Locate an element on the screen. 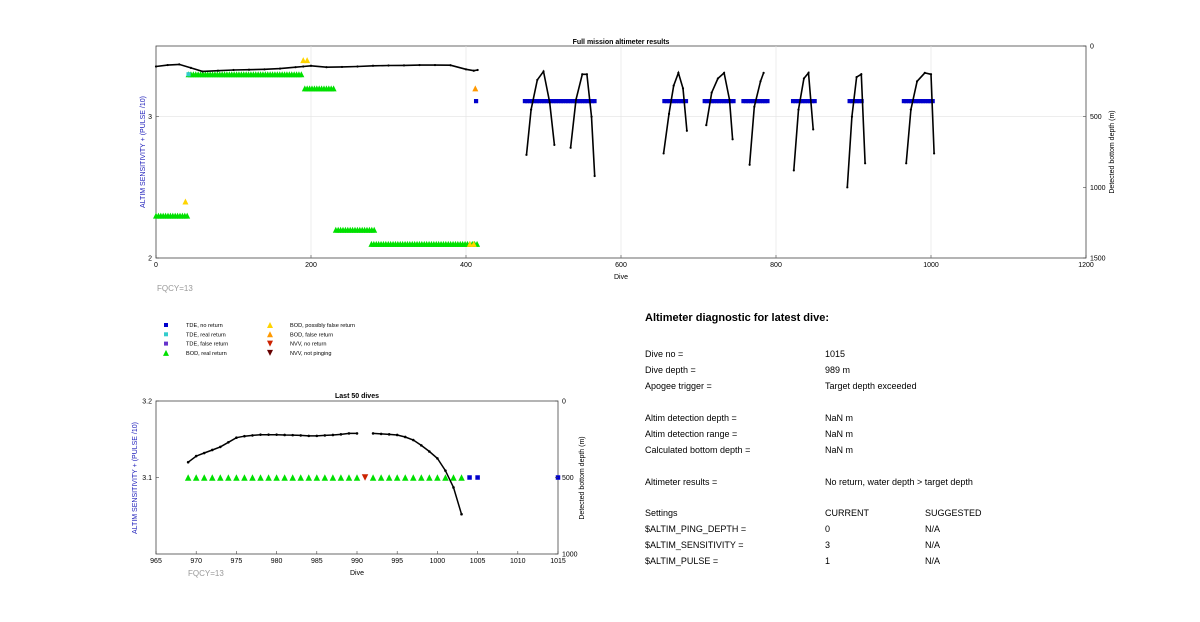  x-tick-label: 990 is located at coordinates (357, 561).